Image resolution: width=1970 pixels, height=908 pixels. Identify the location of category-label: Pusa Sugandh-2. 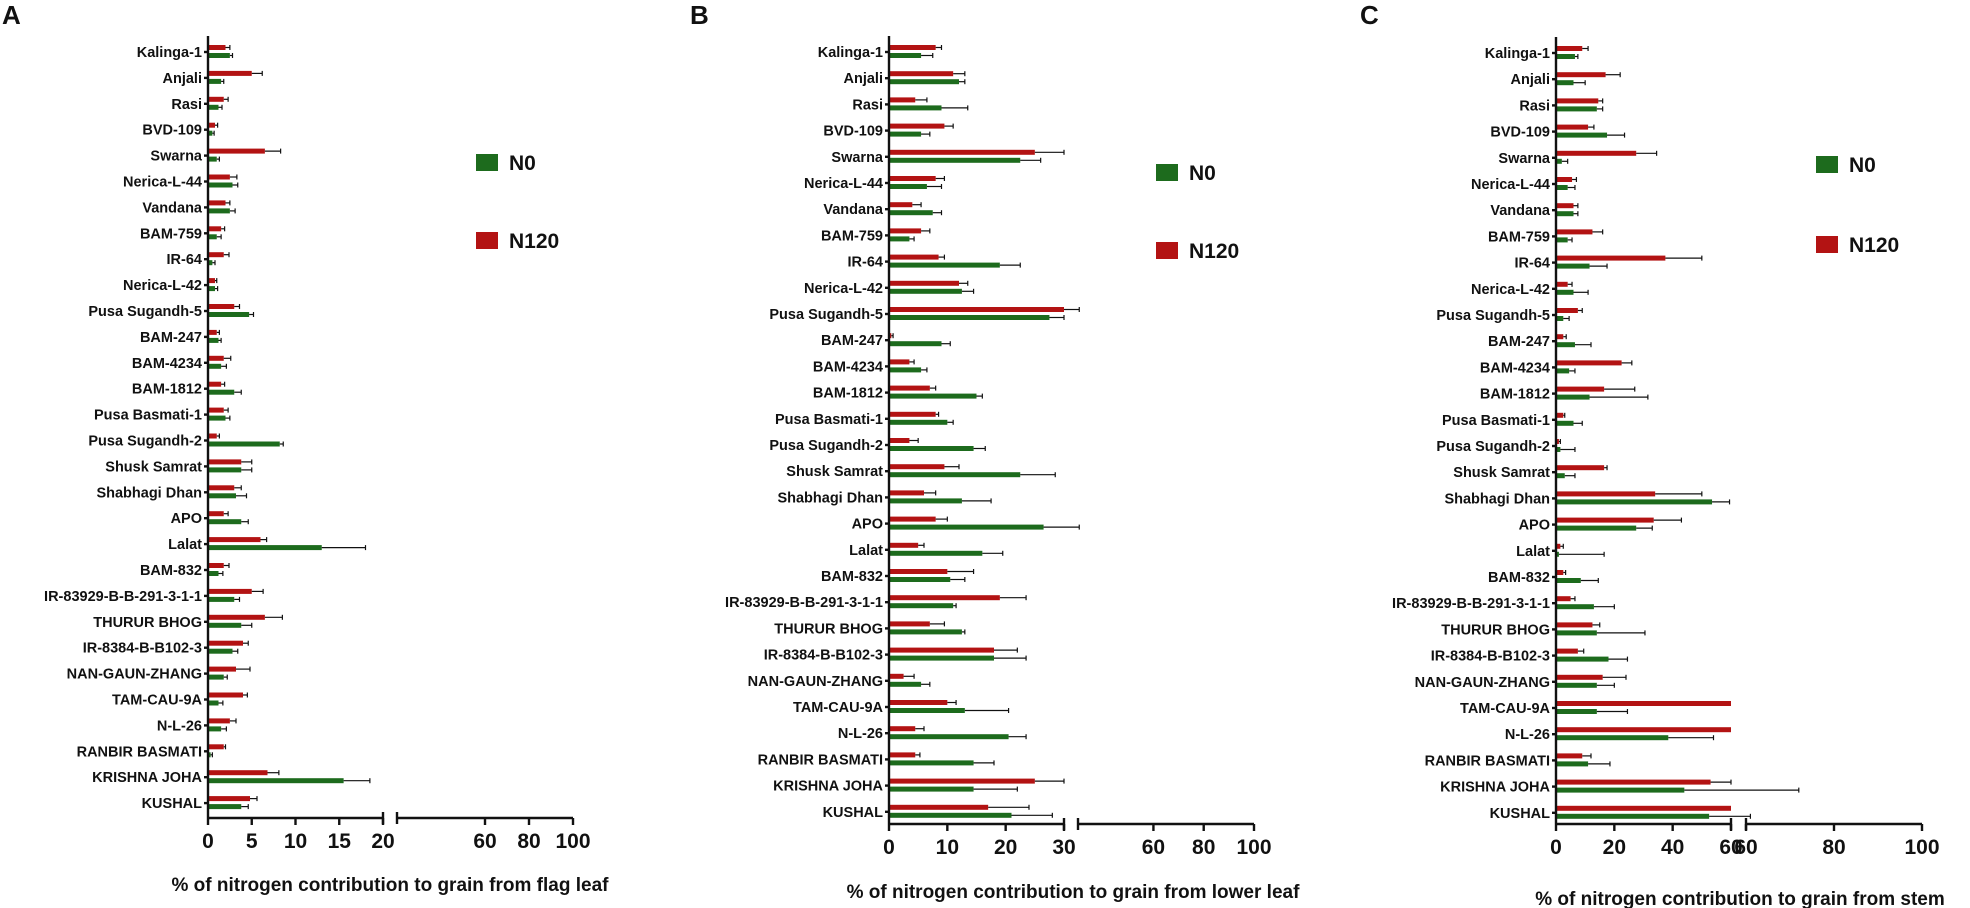
(826, 446).